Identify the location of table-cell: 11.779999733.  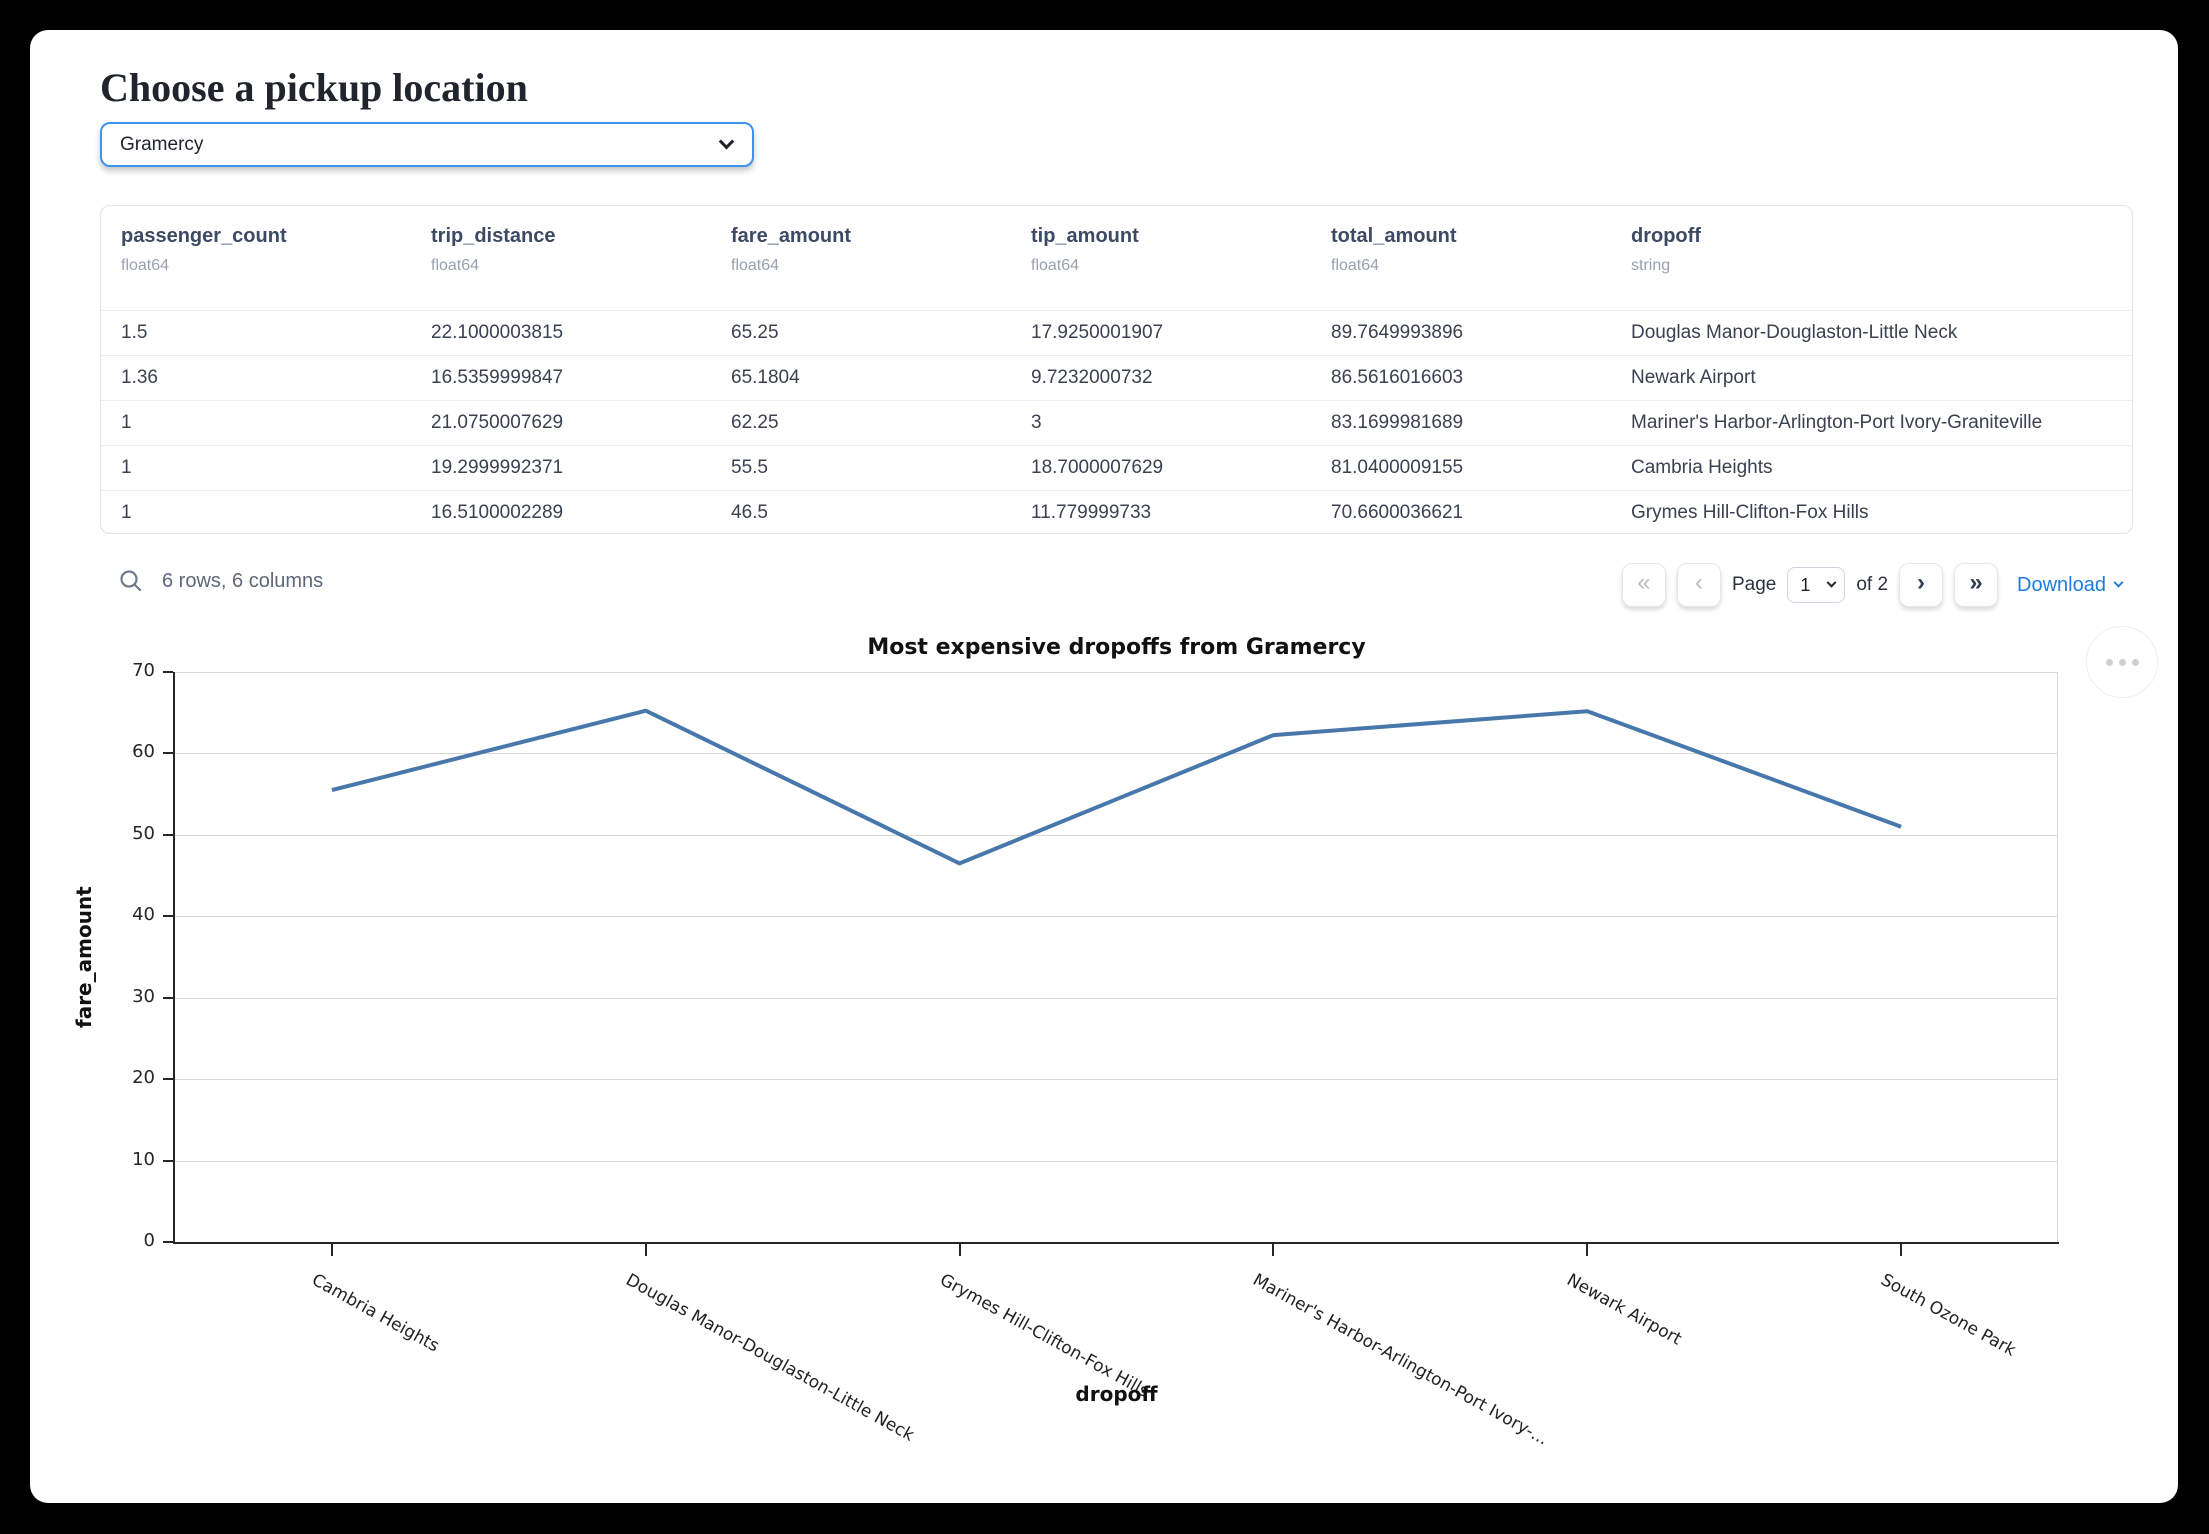
(1091, 512).